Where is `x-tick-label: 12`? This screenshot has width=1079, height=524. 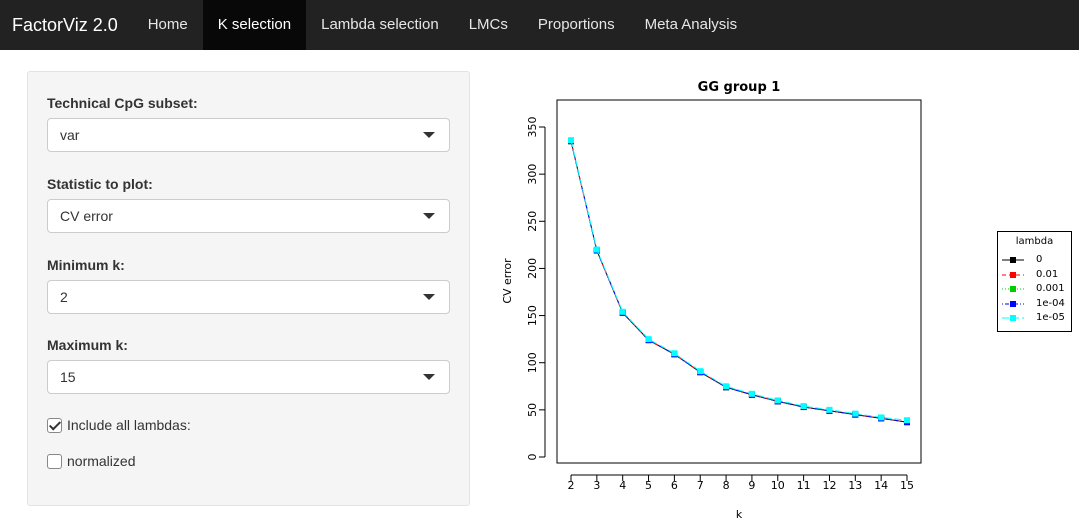 x-tick-label: 12 is located at coordinates (829, 485).